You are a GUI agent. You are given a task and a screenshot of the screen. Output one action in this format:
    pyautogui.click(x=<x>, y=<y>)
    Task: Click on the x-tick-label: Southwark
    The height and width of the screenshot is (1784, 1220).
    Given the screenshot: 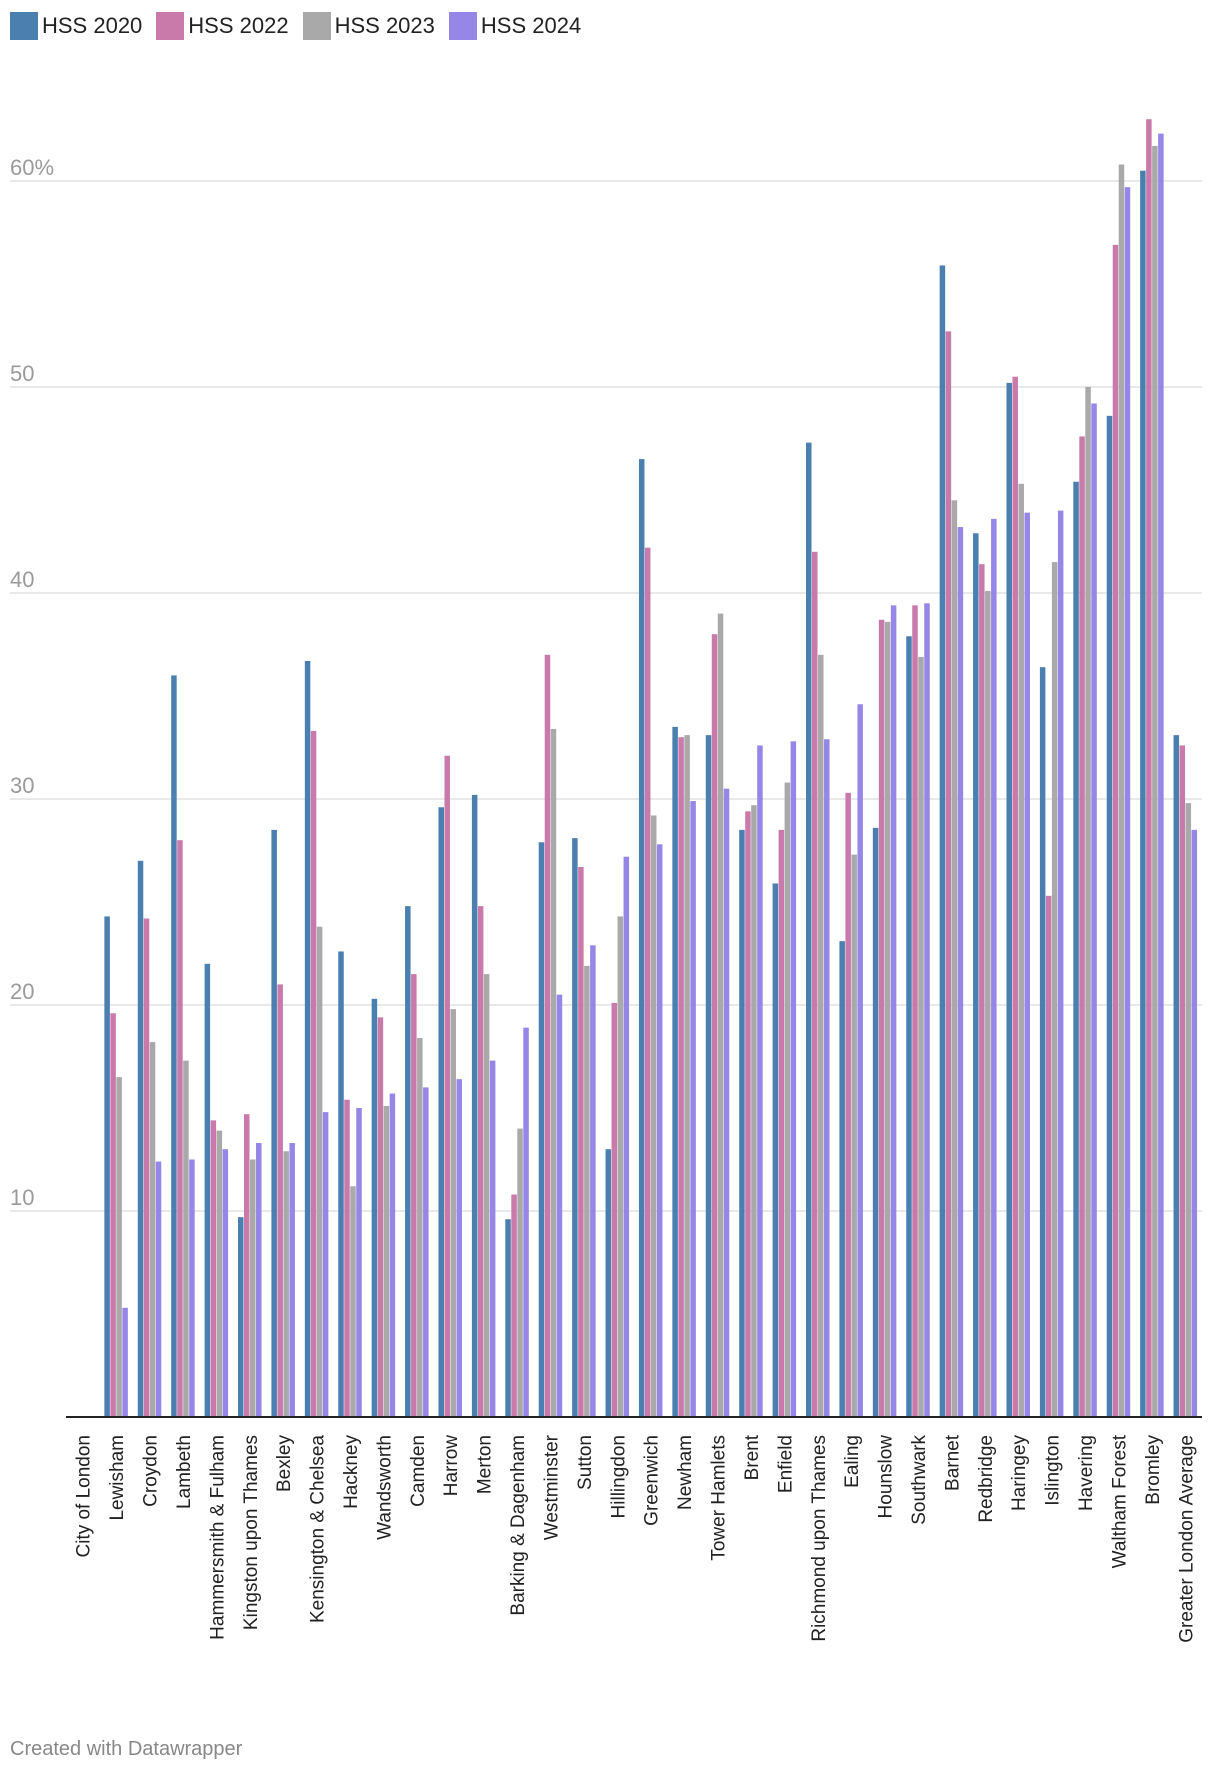 What is the action you would take?
    pyautogui.click(x=919, y=1480)
    